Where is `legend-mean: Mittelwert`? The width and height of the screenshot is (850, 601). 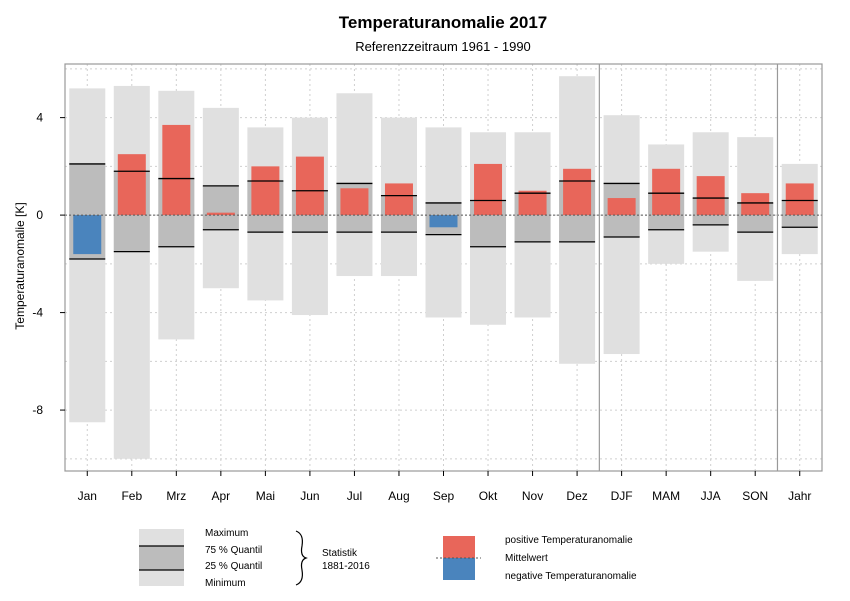
legend-mean: Mittelwert is located at coordinates (526, 558).